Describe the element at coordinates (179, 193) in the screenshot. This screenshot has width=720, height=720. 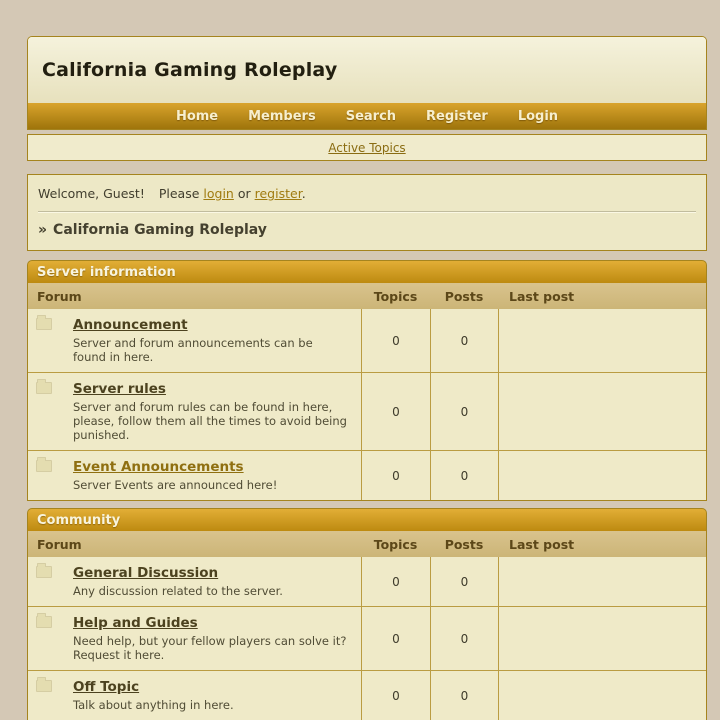
I see `welcome-please: Please` at that location.